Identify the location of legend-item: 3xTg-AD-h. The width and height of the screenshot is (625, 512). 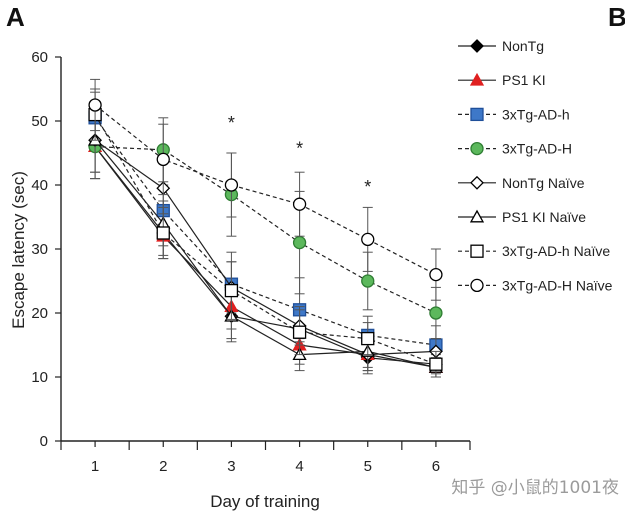
(514, 114).